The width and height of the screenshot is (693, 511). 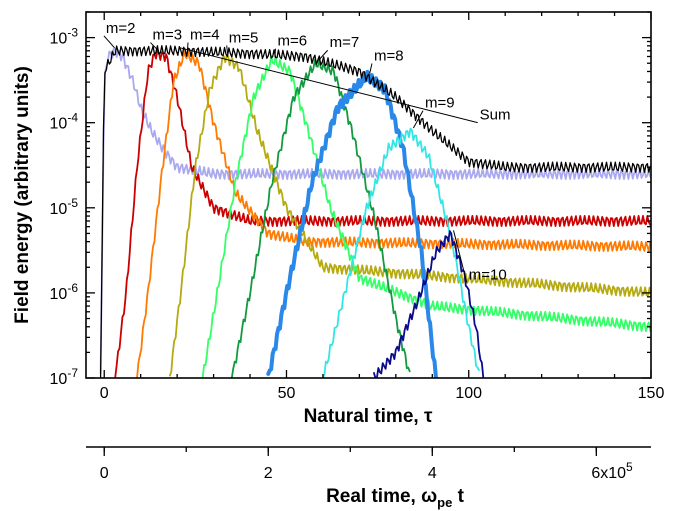 What do you see at coordinates (651, 393) in the screenshot?
I see `x-tick-label: 150` at bounding box center [651, 393].